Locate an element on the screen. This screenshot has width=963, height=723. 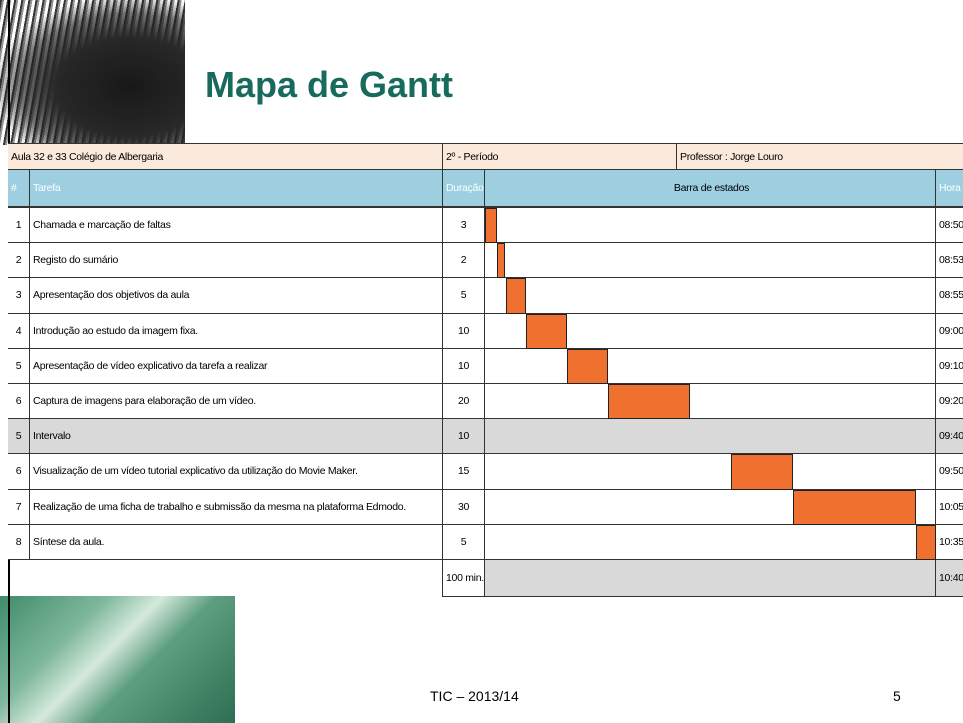
hour: 09:20 is located at coordinates (949, 402).